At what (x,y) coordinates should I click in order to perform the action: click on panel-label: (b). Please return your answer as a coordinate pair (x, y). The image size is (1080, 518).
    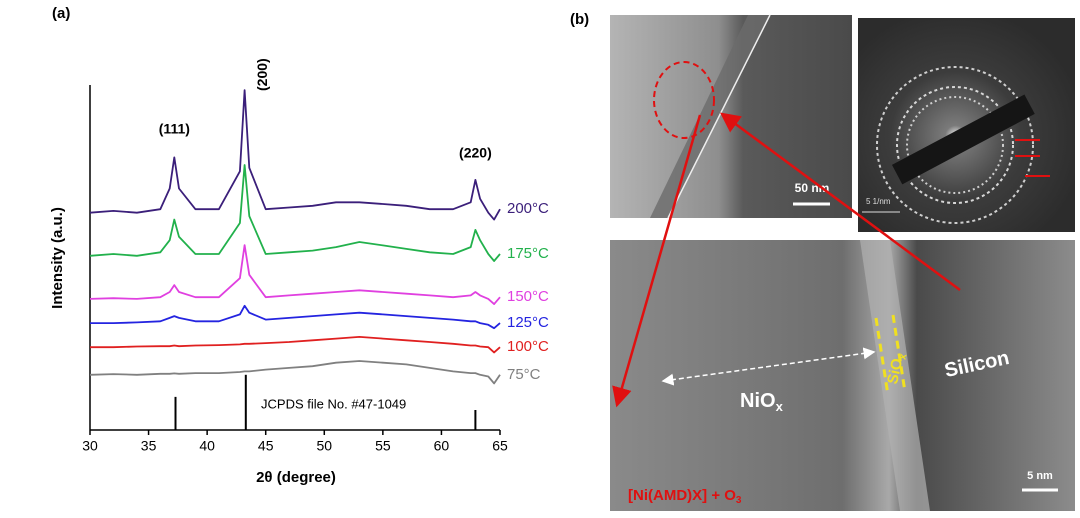
    Looking at the image, I should click on (579, 19).